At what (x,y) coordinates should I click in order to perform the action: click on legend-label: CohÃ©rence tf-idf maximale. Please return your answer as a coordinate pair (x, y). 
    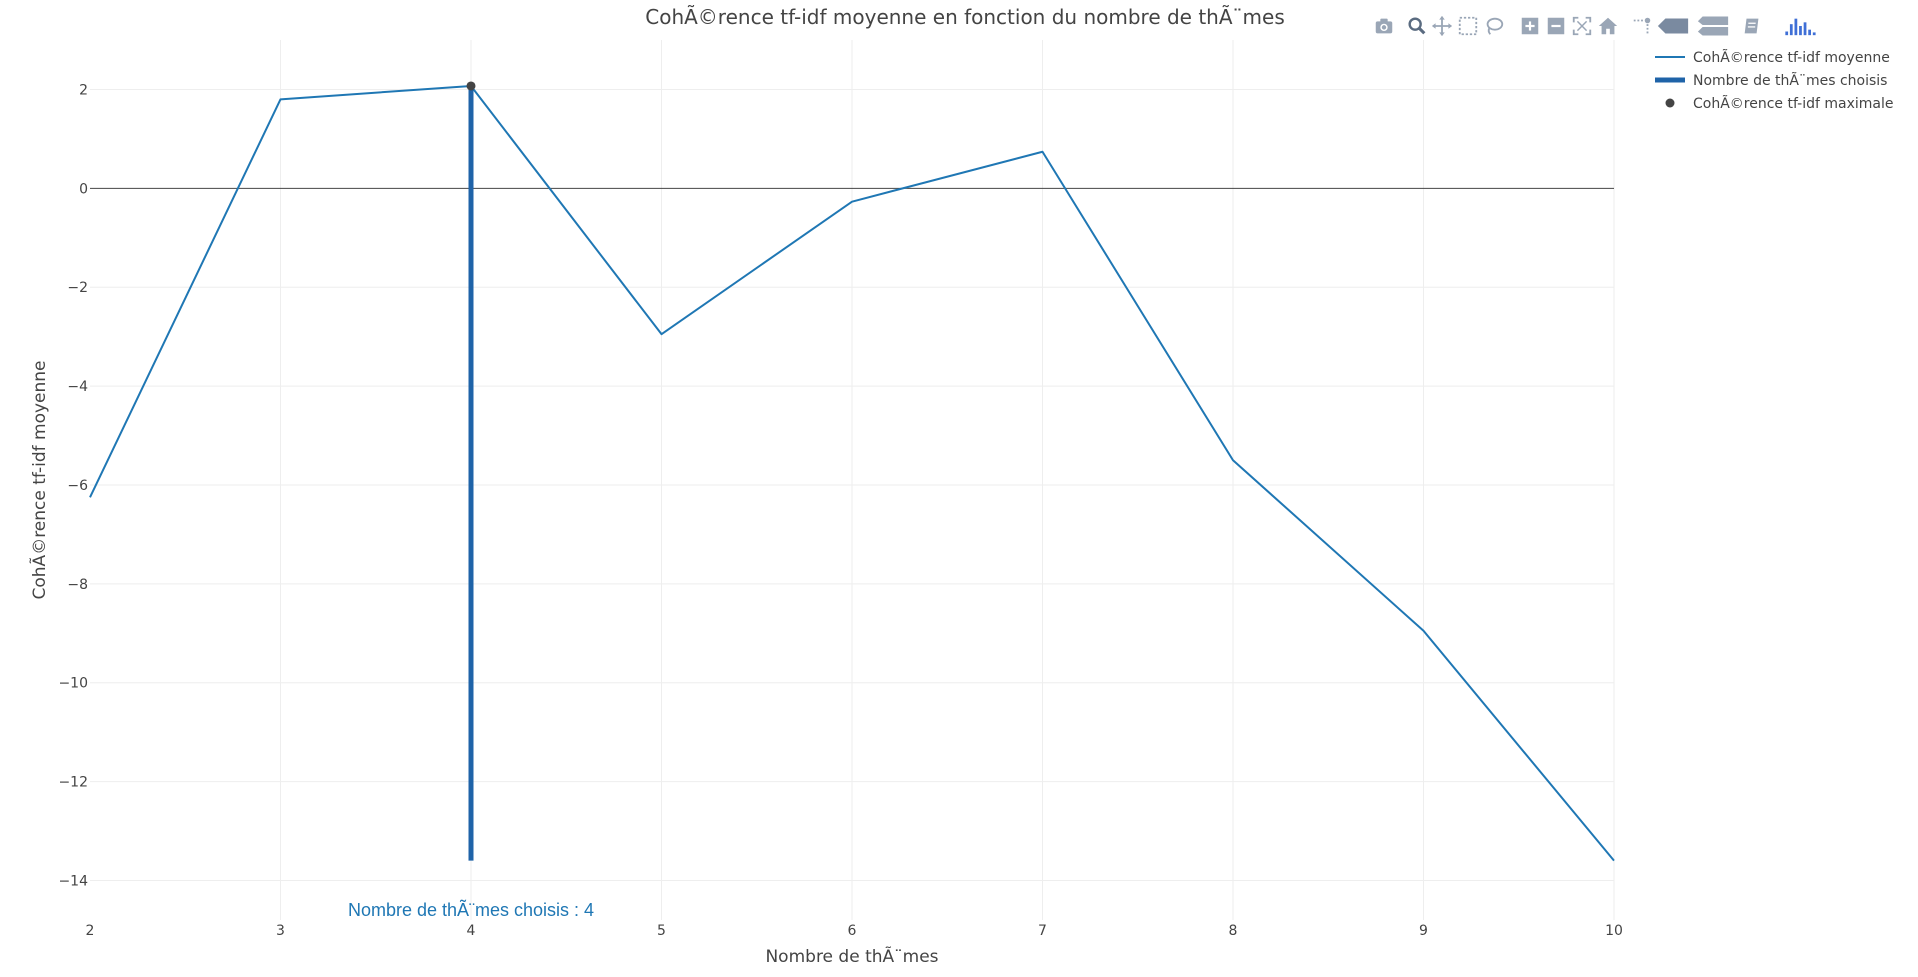
    Looking at the image, I should click on (1793, 103).